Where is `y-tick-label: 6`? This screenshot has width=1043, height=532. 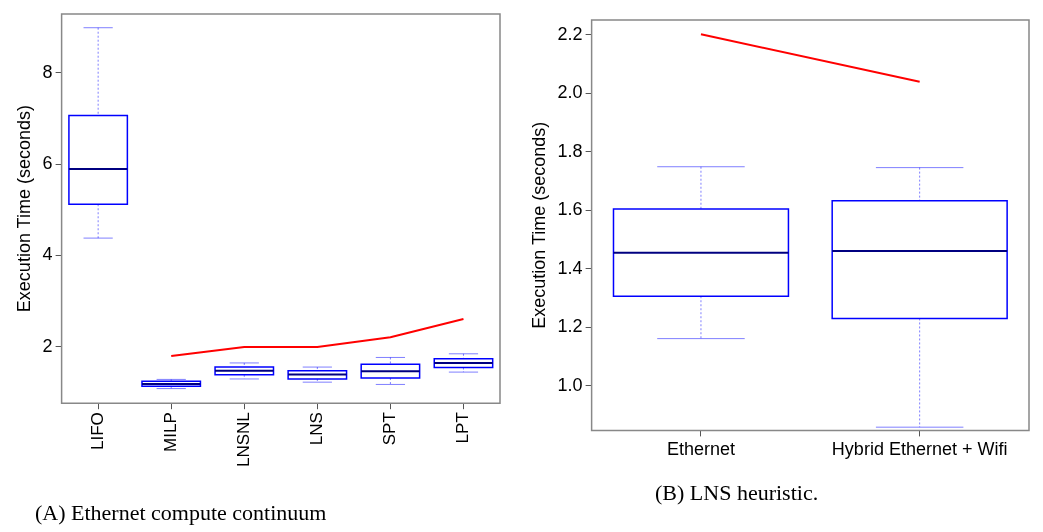
y-tick-label: 6 is located at coordinates (47, 162).